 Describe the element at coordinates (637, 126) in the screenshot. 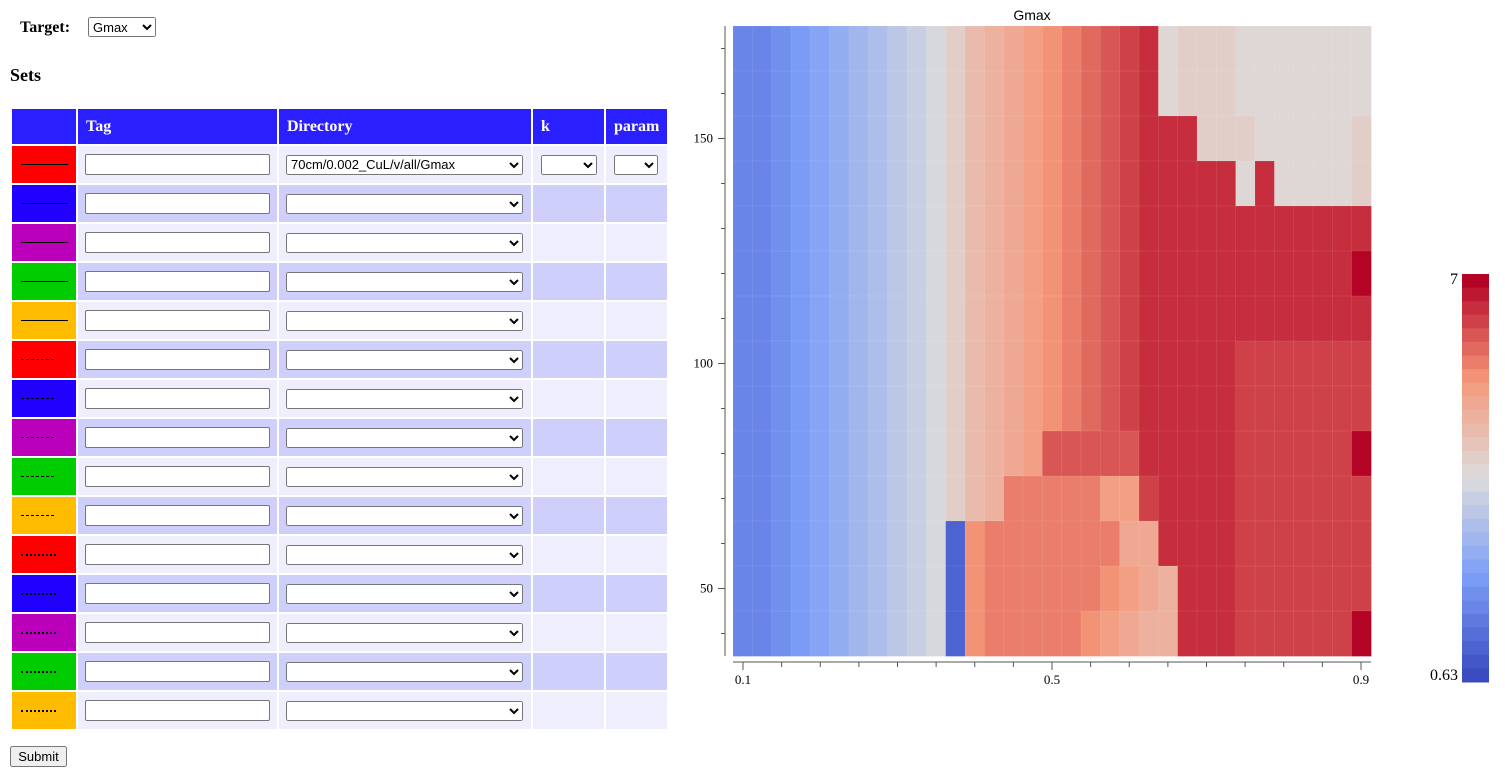

I see `header-param: param` at that location.